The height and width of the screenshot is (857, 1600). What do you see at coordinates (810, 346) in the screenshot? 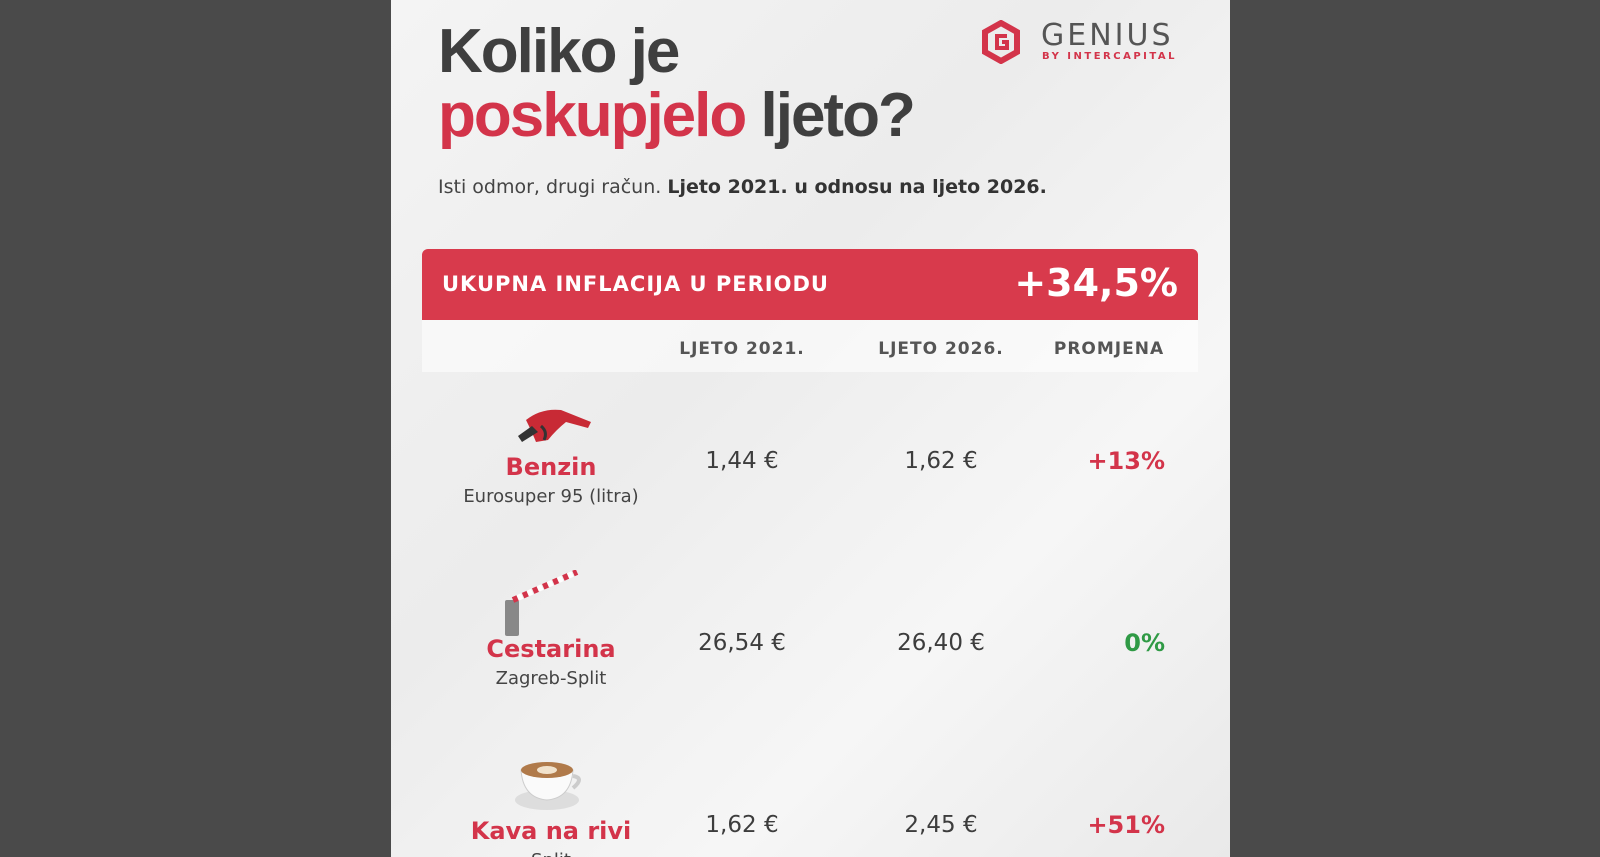
I see `table-header: LJETO 2021. LJETO 2026. PROMJENA` at bounding box center [810, 346].